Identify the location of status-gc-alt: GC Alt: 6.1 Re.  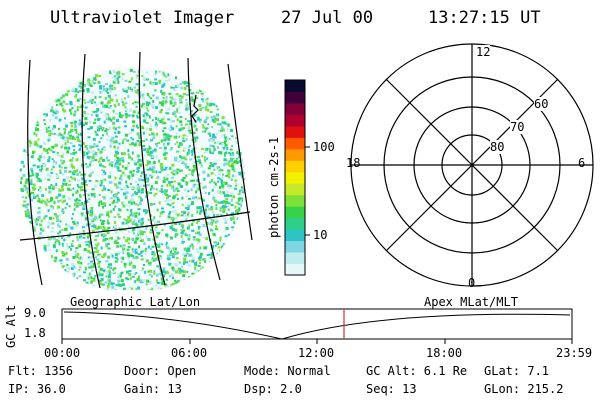
(417, 371).